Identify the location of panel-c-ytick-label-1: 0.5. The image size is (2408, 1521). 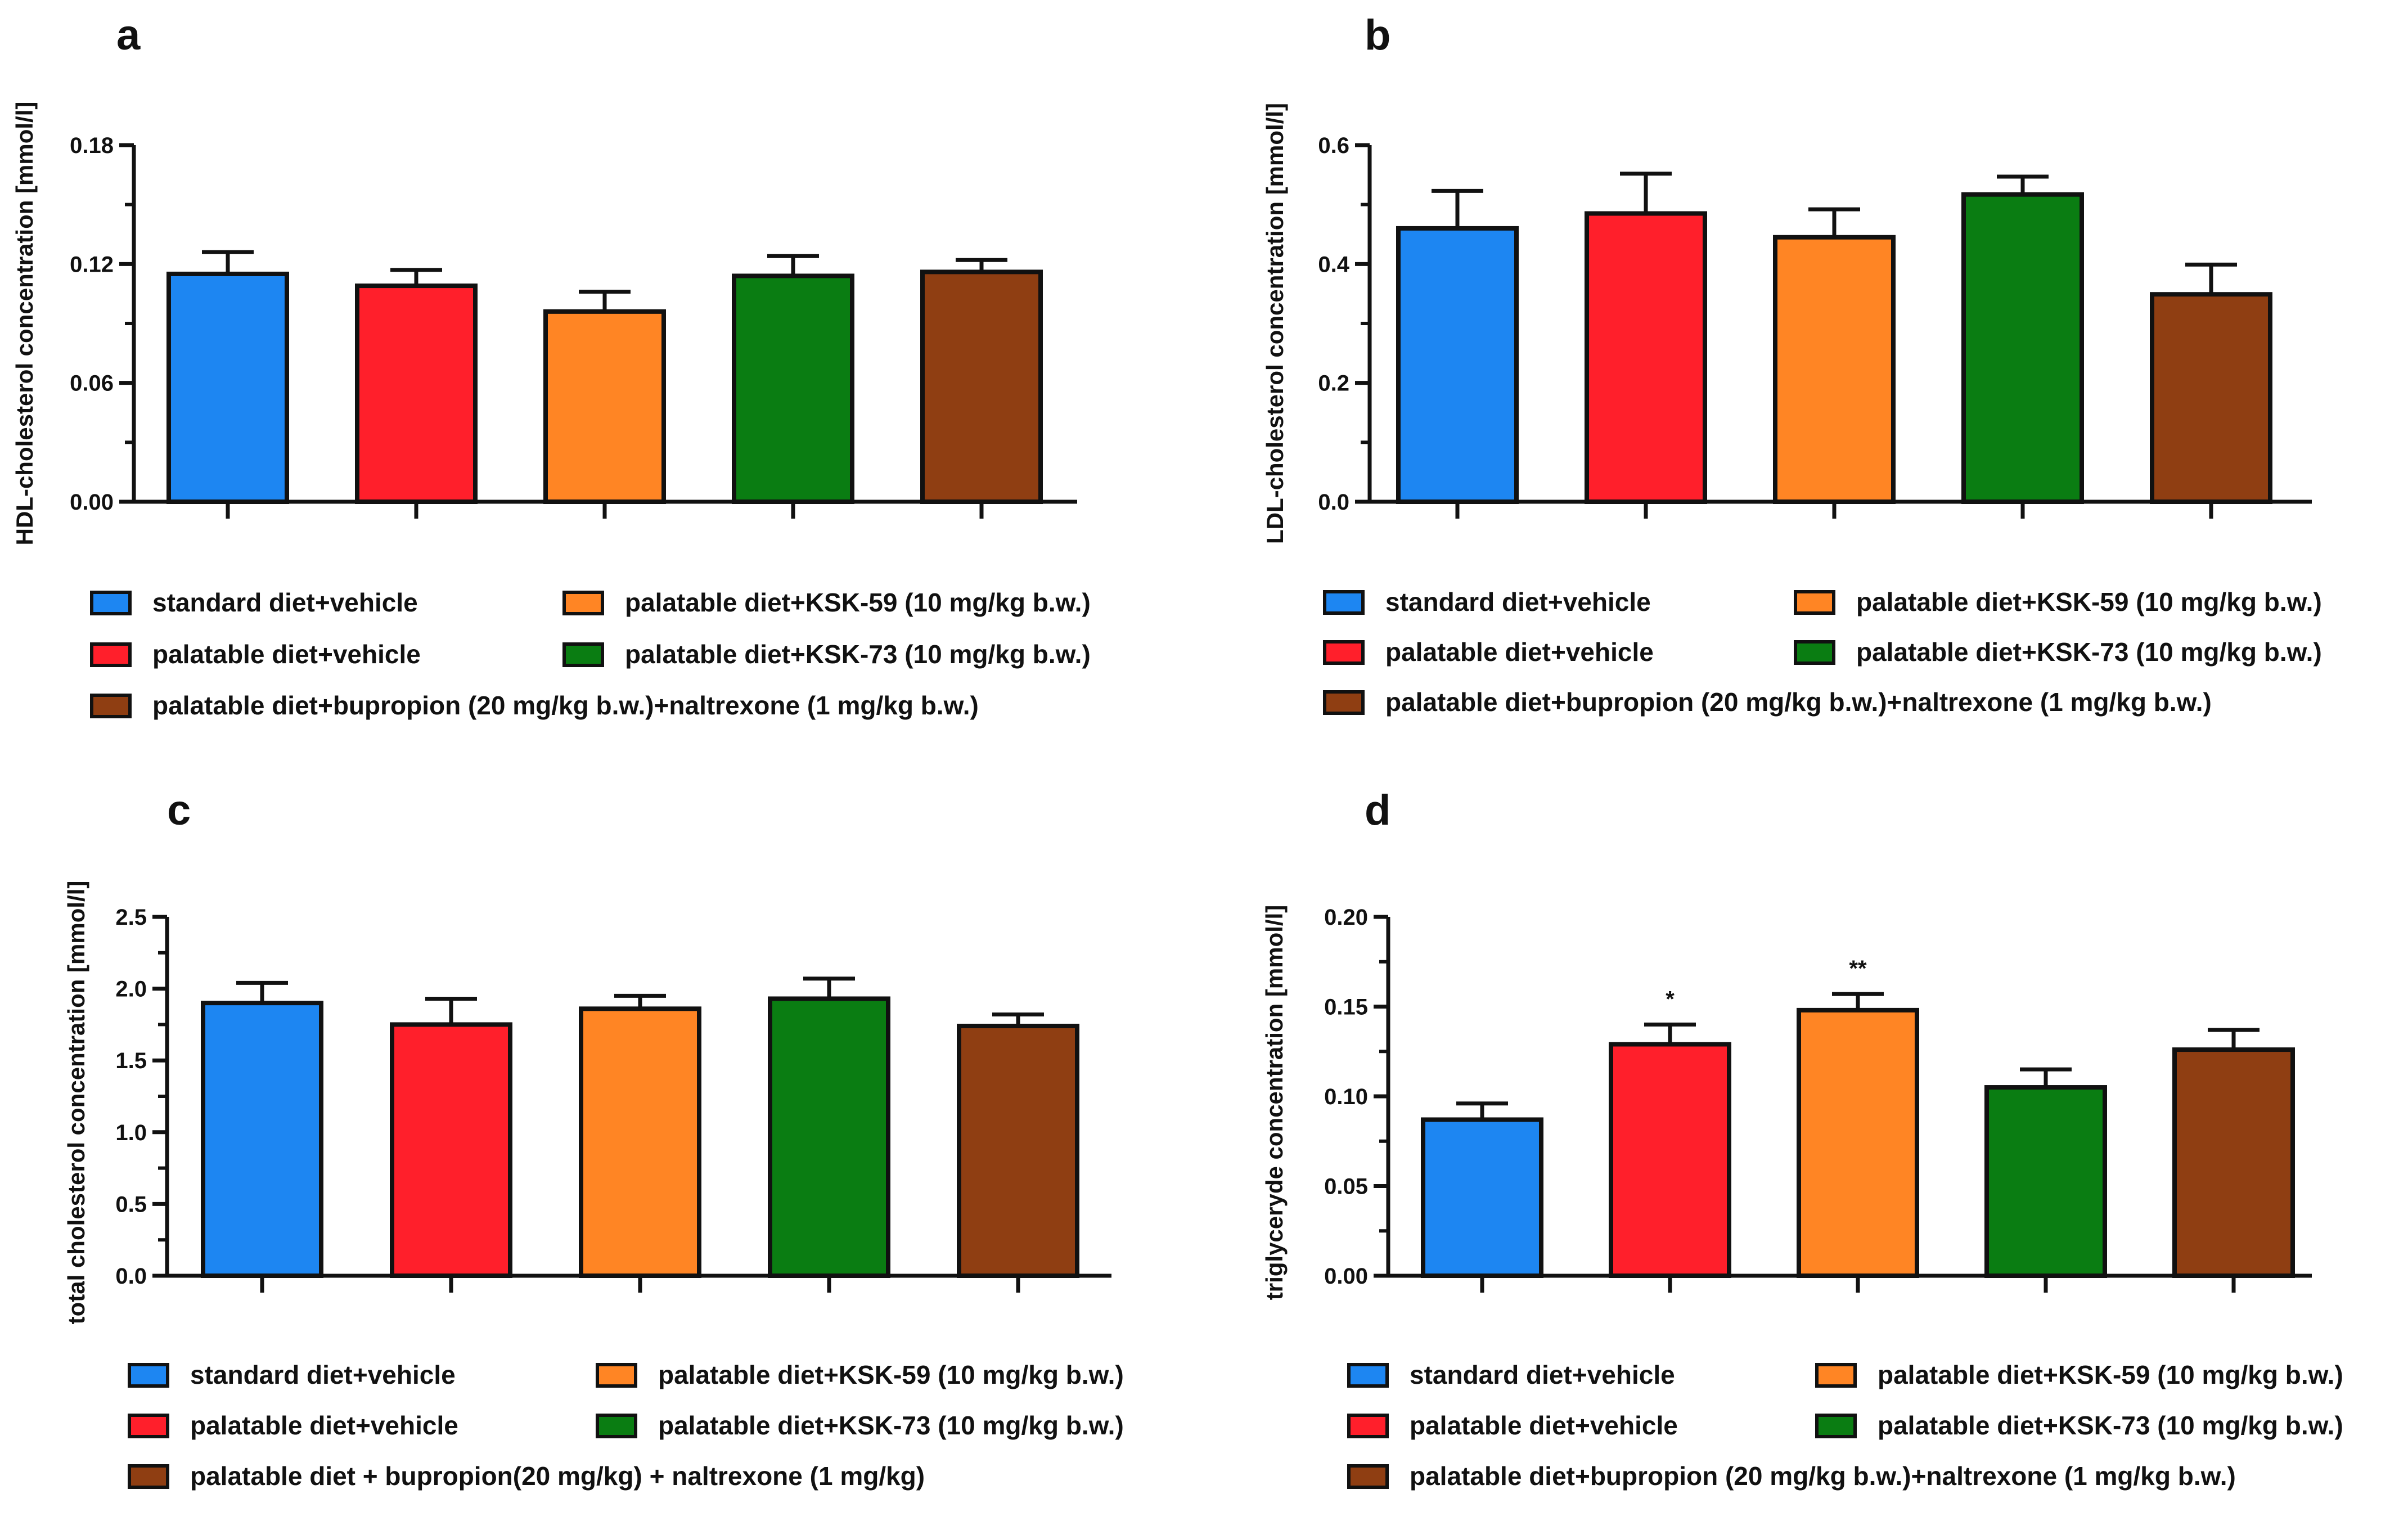
(131, 1204).